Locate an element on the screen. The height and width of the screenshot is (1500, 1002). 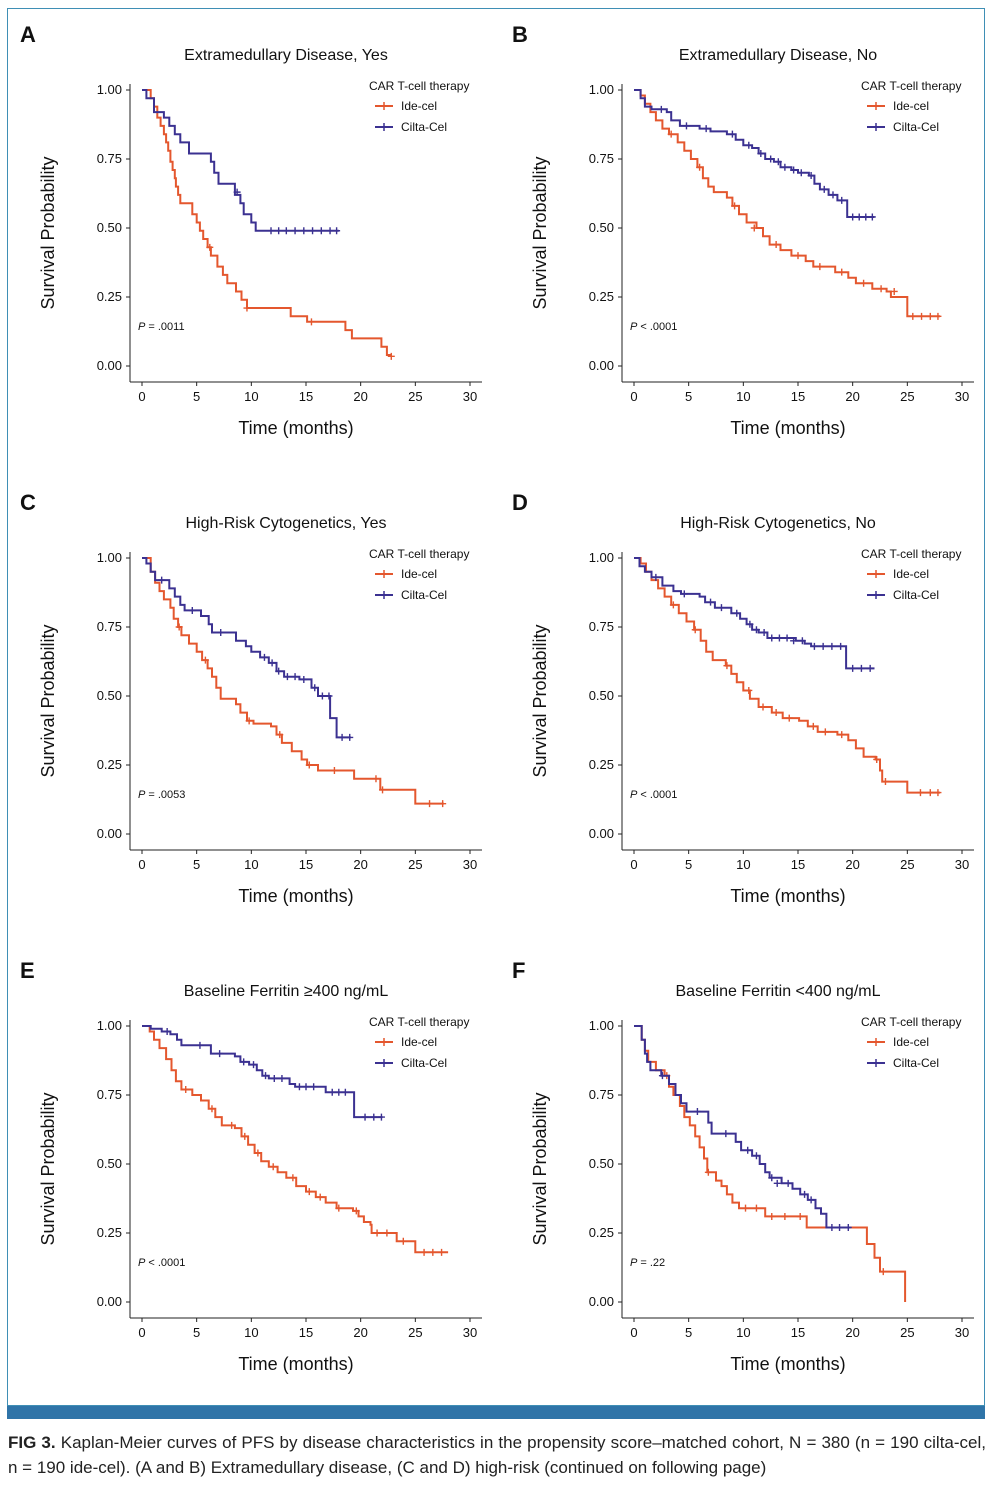
x-tick-label: 15 is located at coordinates (306, 864).